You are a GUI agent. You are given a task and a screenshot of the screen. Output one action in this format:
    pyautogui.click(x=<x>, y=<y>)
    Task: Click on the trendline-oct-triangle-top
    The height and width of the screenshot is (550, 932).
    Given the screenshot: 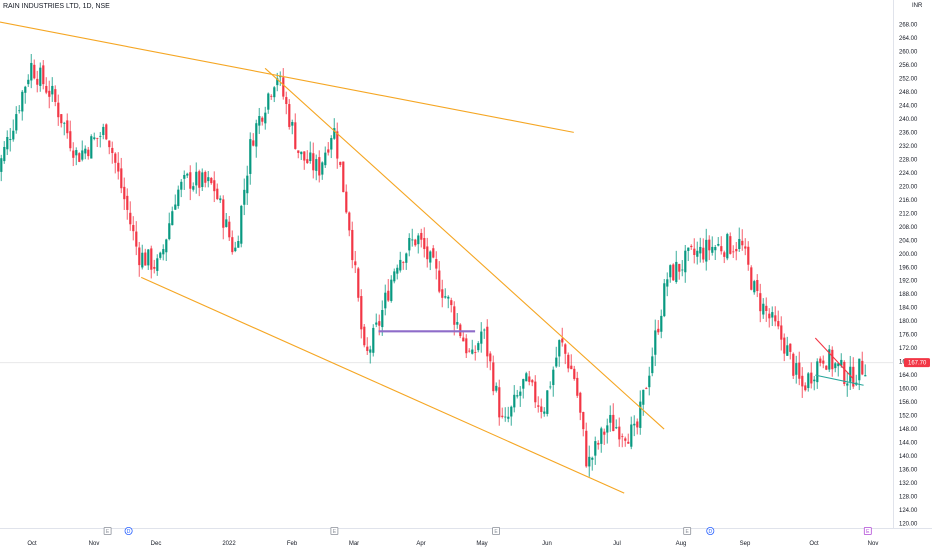 What is the action you would take?
    pyautogui.click(x=834, y=358)
    